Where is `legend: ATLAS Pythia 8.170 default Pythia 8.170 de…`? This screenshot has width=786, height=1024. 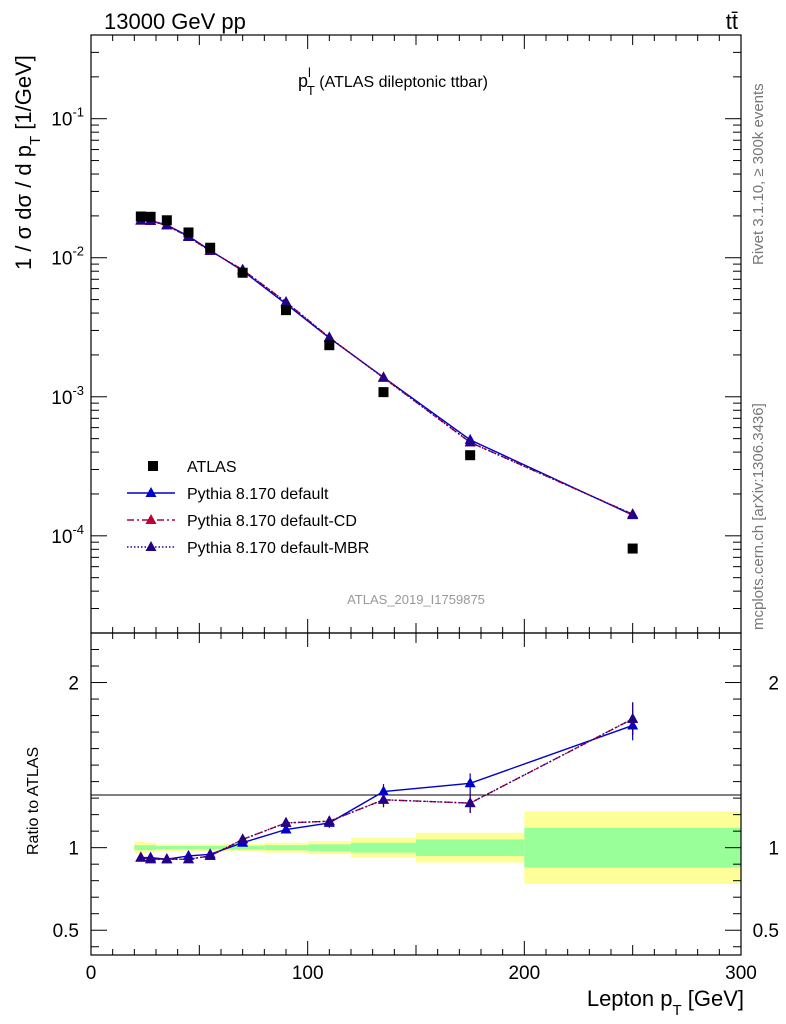 legend: ATLAS Pythia 8.170 default Pythia 8.170 de… is located at coordinates (248, 508).